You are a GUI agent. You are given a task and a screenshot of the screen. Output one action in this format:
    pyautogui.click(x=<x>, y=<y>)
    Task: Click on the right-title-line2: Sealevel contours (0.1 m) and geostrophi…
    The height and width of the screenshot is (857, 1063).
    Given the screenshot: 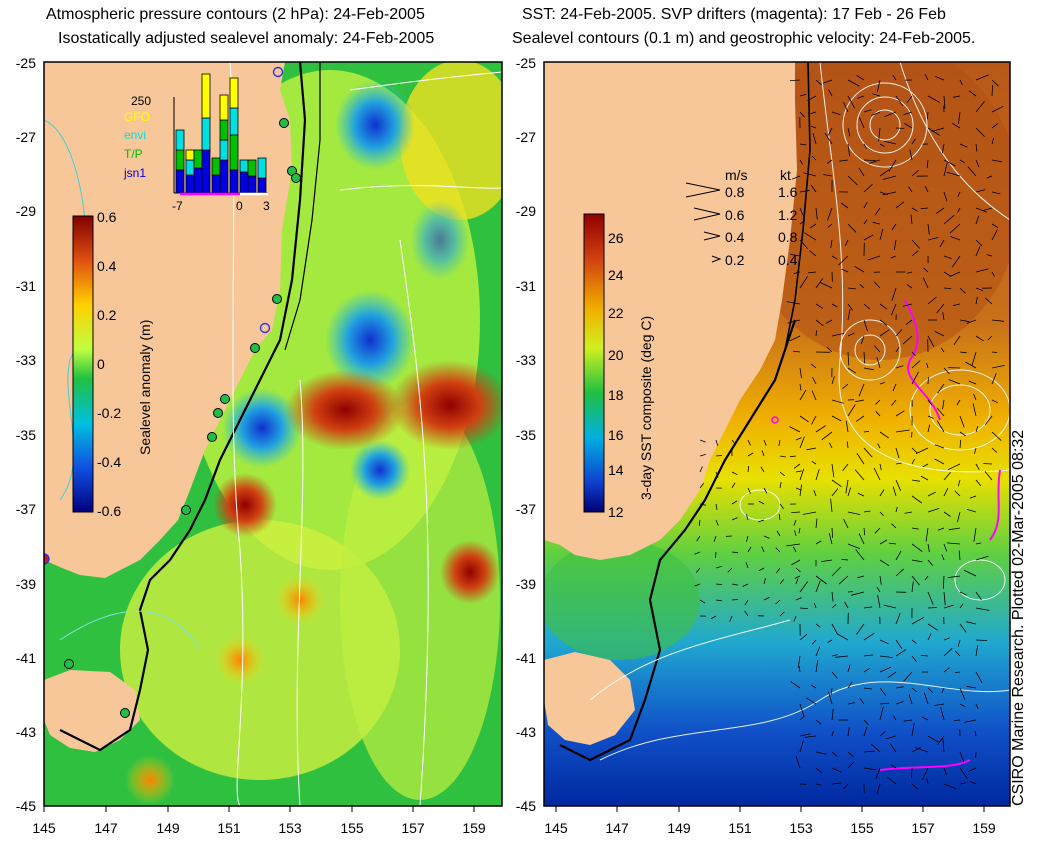 What is the action you would take?
    pyautogui.click(x=744, y=38)
    